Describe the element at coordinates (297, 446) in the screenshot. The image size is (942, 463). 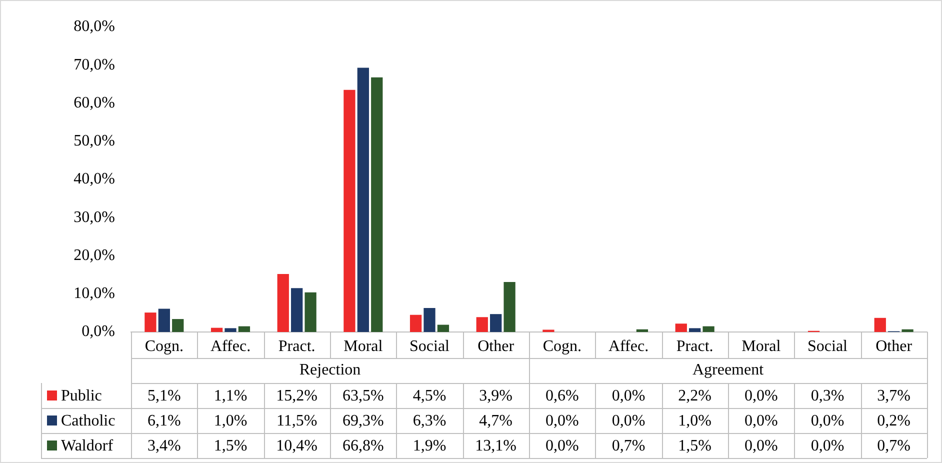
I see `data-label: 10,4%` at that location.